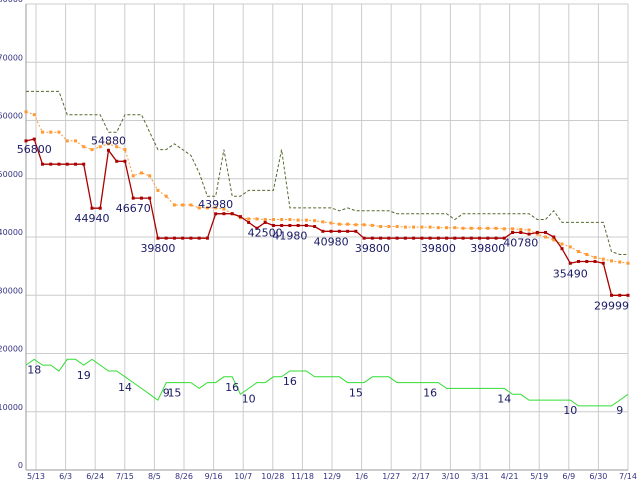  Describe the element at coordinates (243, 476) in the screenshot. I see `x-tick-label: 10/7` at that location.